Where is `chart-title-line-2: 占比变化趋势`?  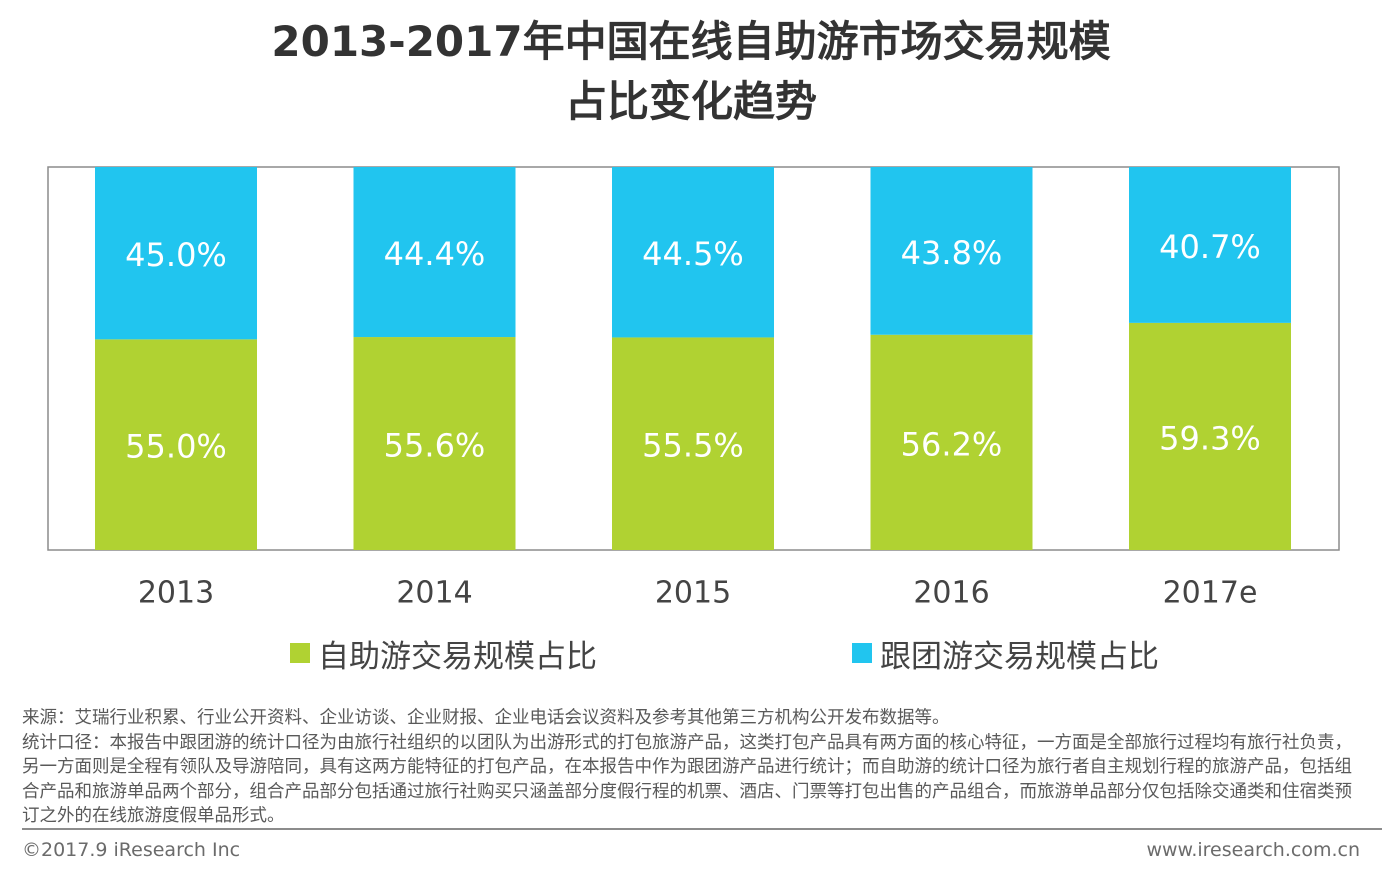 chart-title-line-2: 占比变化趋势 is located at coordinates (690, 101).